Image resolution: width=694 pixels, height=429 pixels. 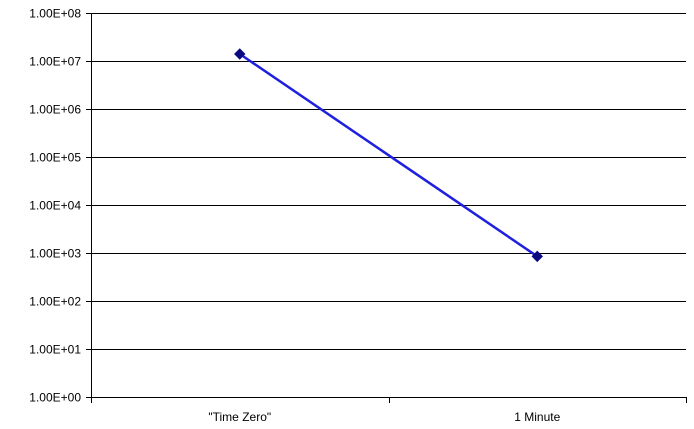 I want to click on y-tick-label: 1.00E+04, so click(x=55, y=206).